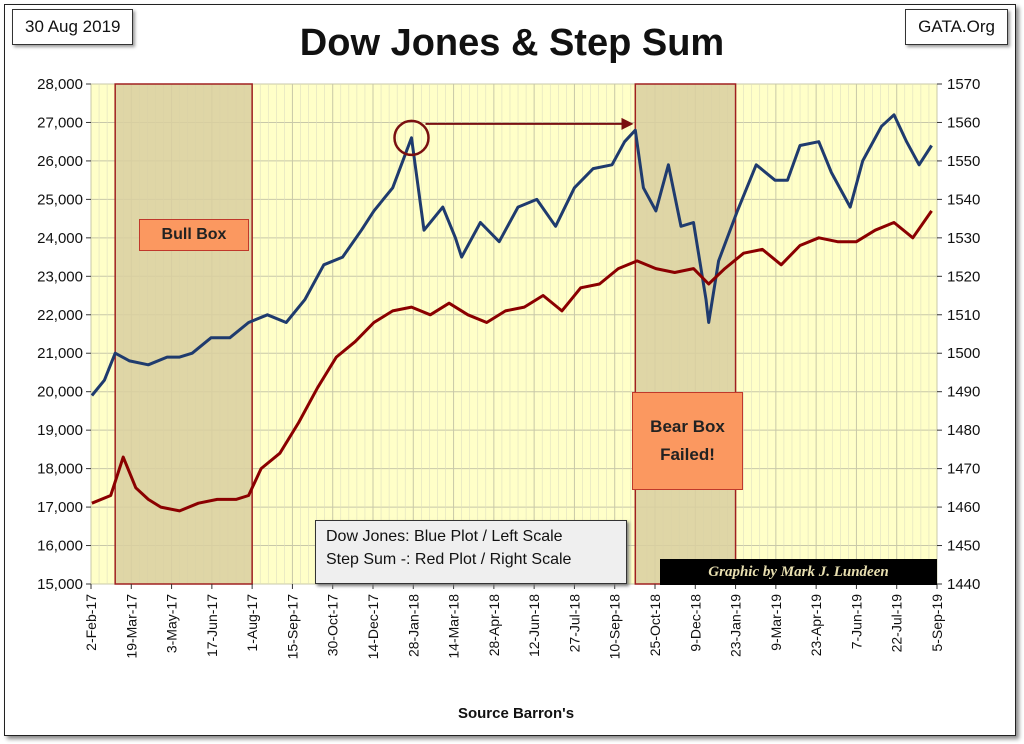 The width and height of the screenshot is (1024, 744). Describe the element at coordinates (687, 441) in the screenshot. I see `bear-box-label: Bear Box Failed!` at that location.